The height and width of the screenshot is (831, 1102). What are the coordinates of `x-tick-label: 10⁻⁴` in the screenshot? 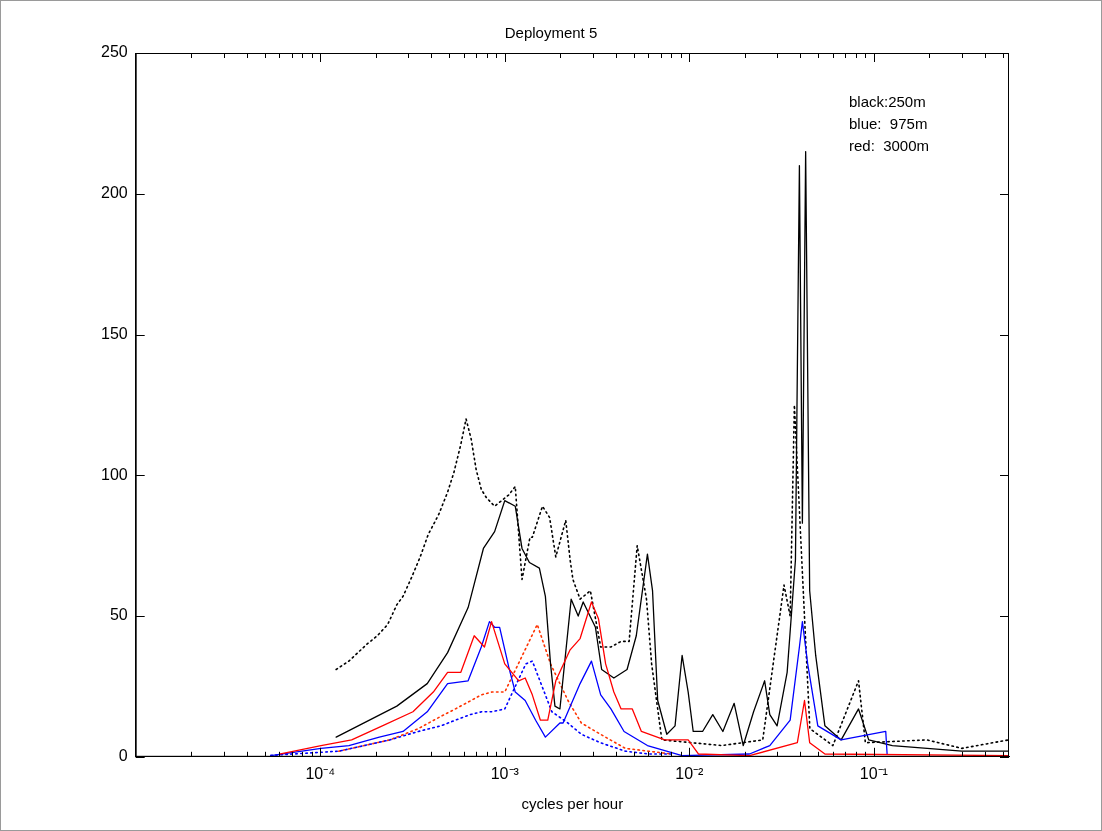 It's located at (320, 773).